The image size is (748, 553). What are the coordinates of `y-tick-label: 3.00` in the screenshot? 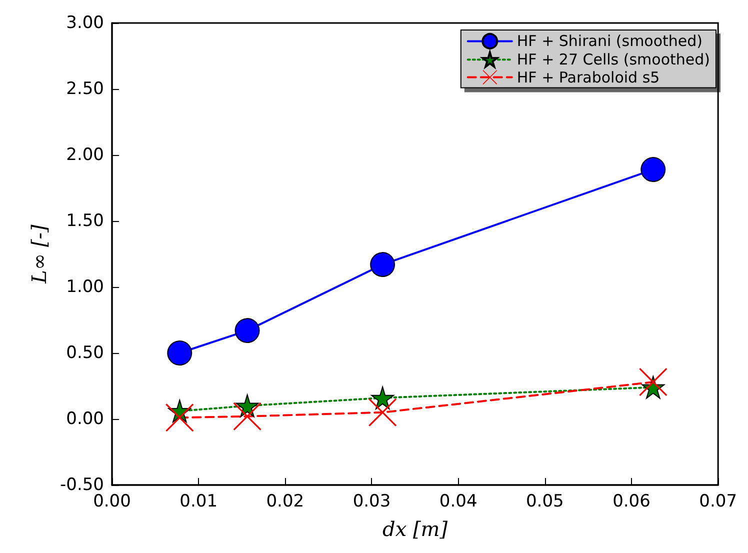 It's located at (85, 23).